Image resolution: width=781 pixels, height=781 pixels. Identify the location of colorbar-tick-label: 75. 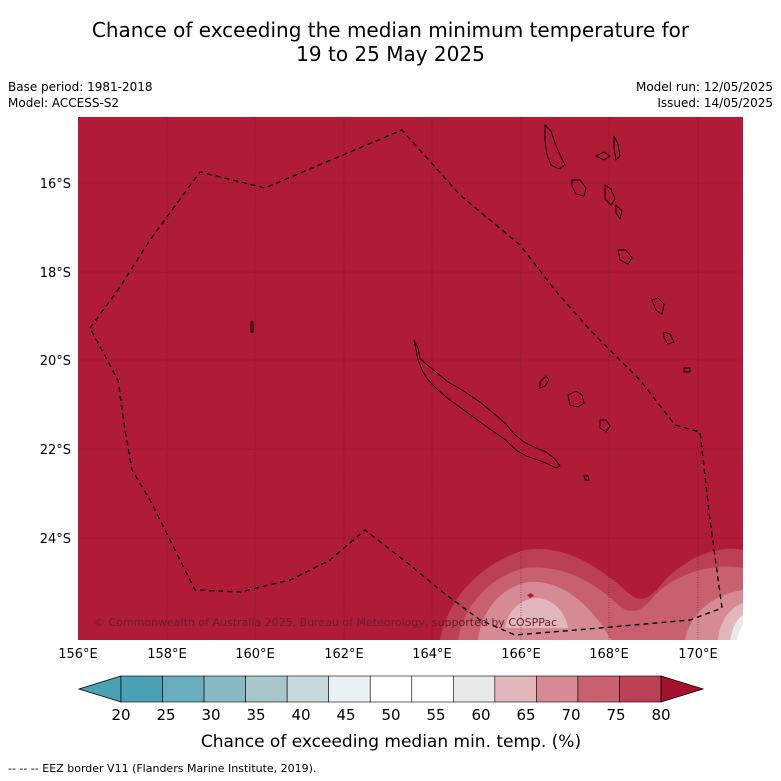
(615, 715).